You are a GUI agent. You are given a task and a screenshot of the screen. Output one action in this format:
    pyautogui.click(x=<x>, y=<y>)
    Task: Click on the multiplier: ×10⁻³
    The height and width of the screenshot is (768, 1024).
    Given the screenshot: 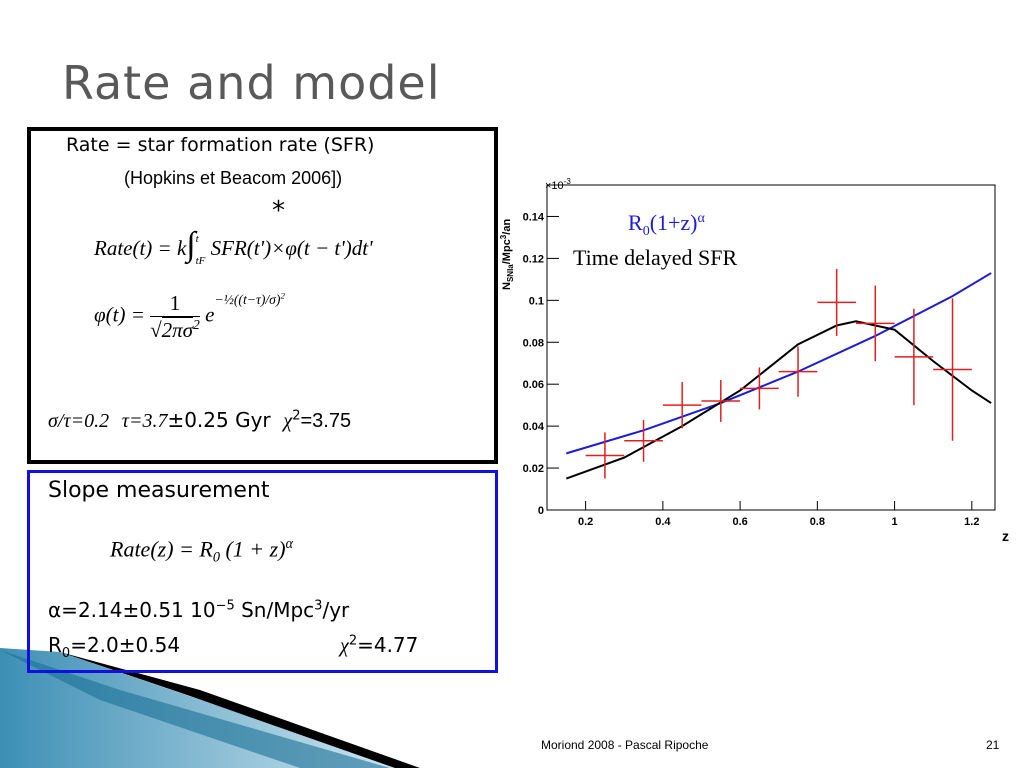 What is the action you would take?
    pyautogui.click(x=558, y=184)
    